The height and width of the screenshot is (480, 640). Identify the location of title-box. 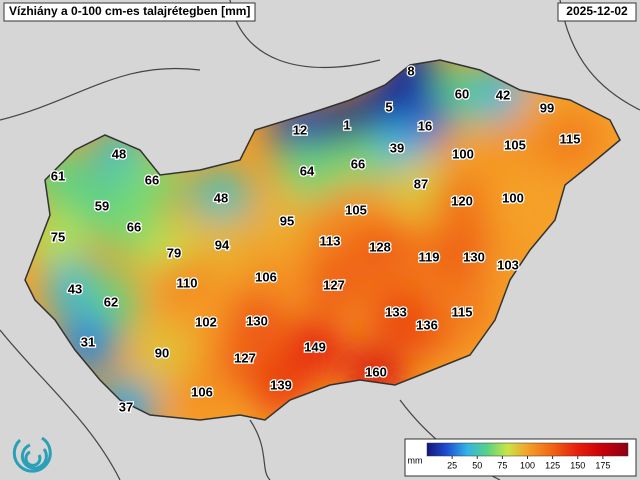
(129, 12).